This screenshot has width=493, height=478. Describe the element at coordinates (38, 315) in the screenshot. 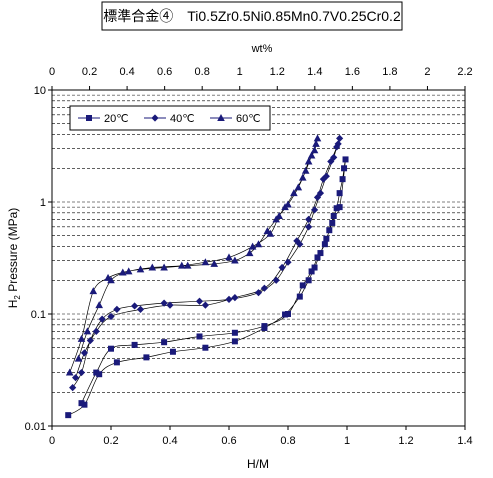

I see `y-tick-label: 0.1` at that location.